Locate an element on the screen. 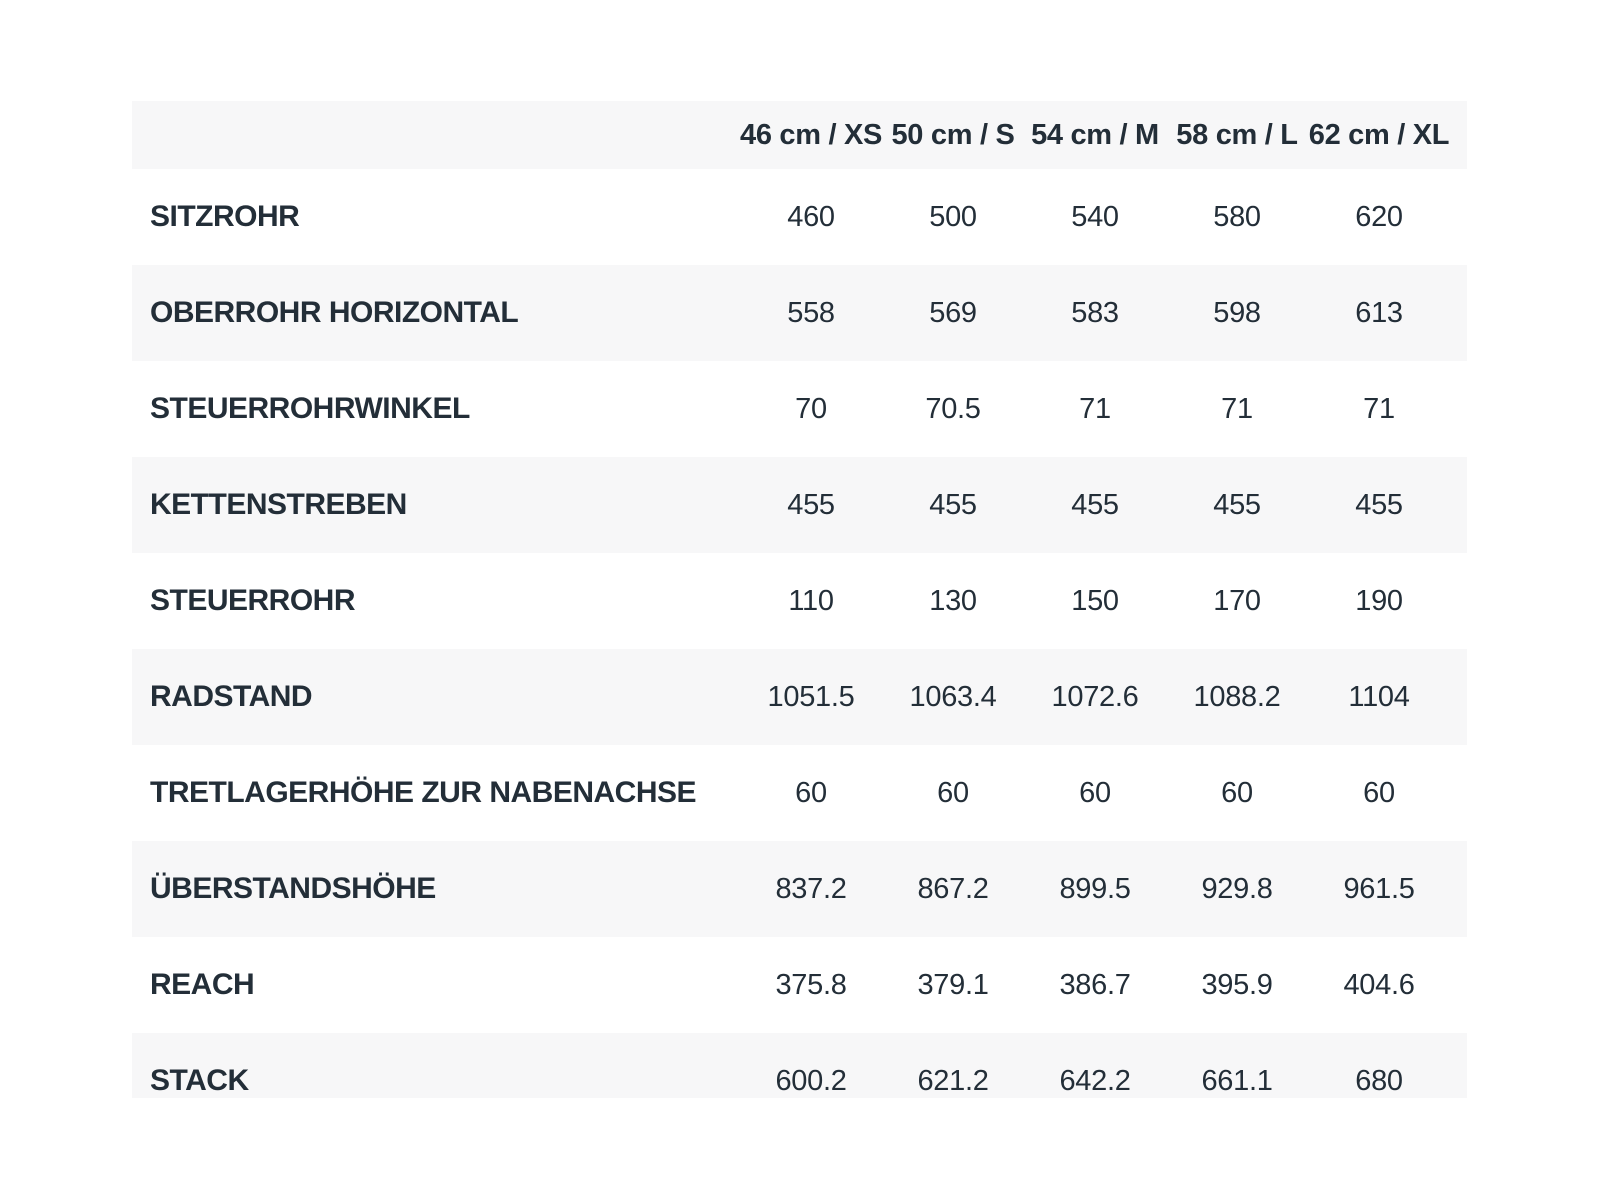  row-label: REACH is located at coordinates (202, 984).